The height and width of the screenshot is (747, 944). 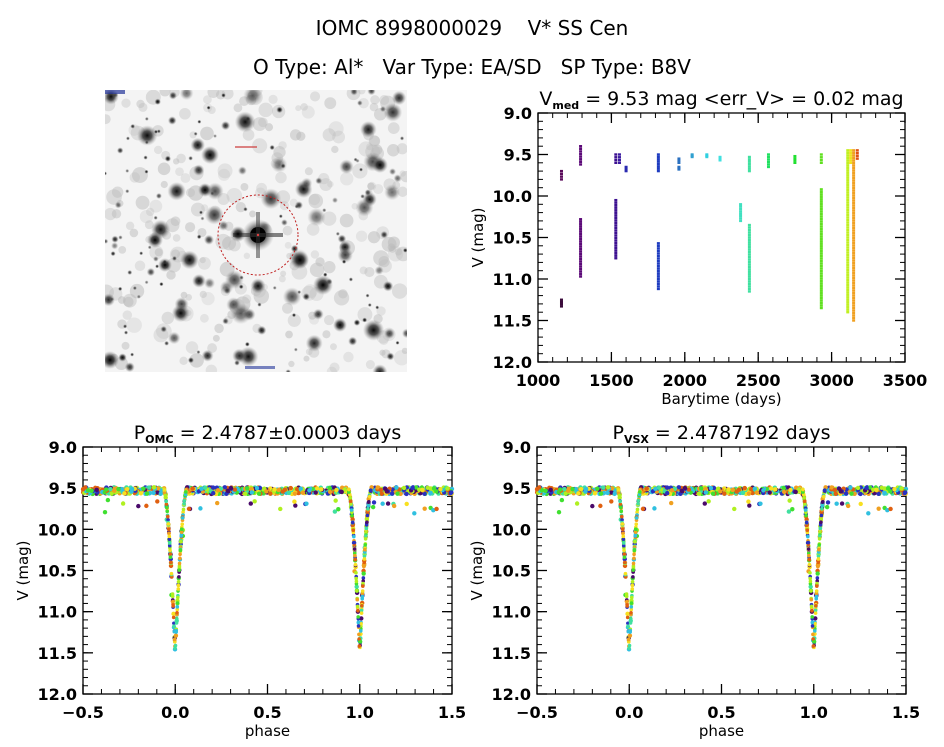 I want to click on bright-star, so click(x=205, y=190).